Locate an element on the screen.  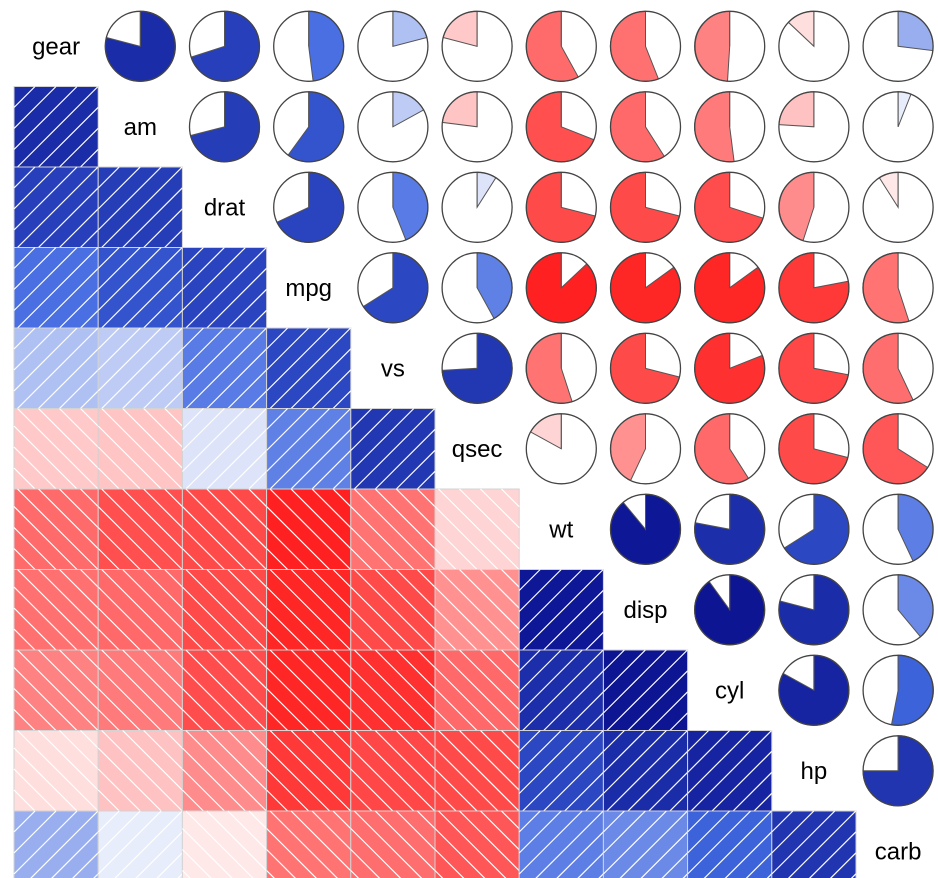
pie-cell-qsec-hp is located at coordinates (814, 449).